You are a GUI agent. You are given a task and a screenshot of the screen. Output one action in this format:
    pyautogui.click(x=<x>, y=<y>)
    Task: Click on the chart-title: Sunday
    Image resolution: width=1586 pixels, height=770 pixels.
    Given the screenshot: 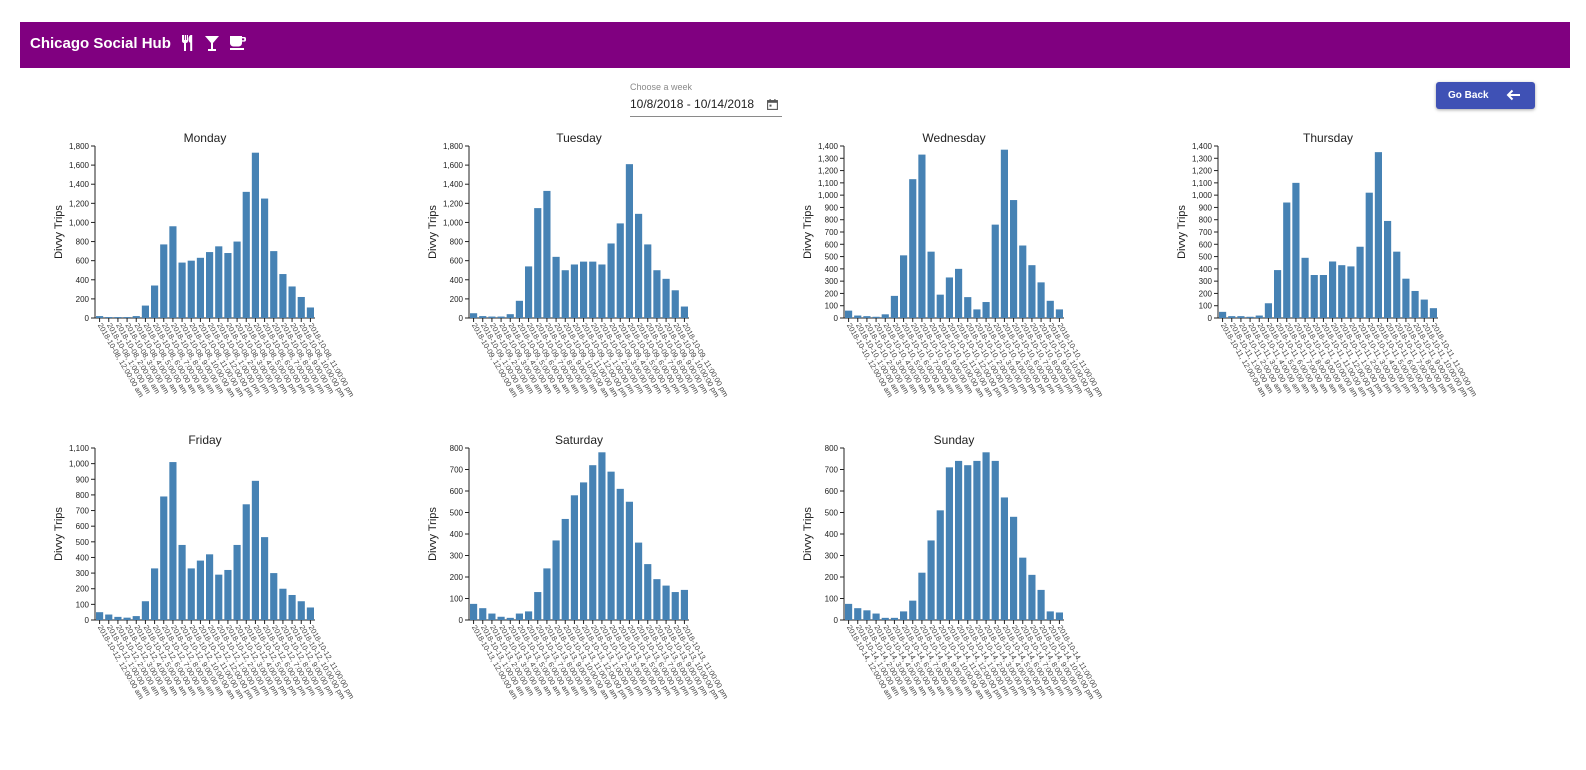 What is the action you would take?
    pyautogui.click(x=954, y=440)
    